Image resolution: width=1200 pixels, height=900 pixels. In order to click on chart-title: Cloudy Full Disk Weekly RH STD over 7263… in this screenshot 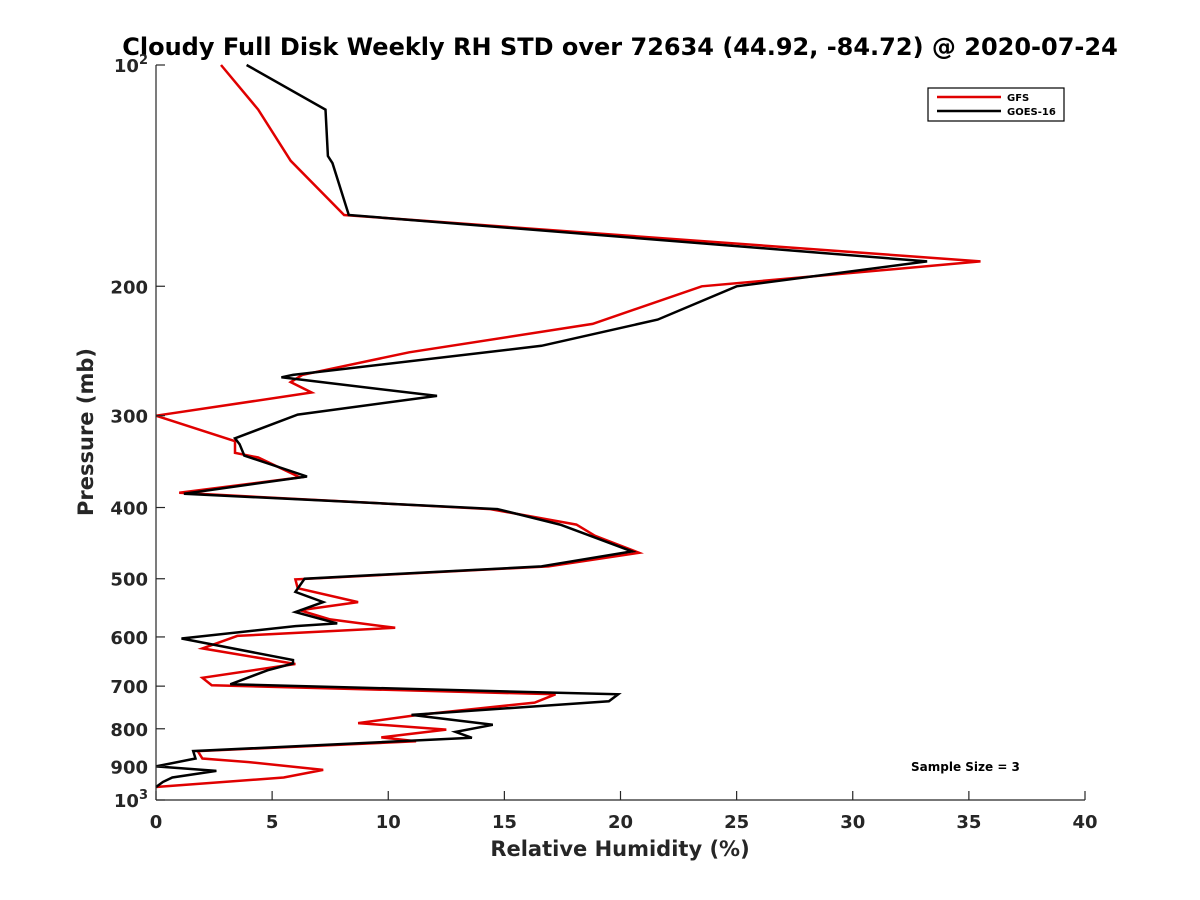, I will do `click(620, 47)`.